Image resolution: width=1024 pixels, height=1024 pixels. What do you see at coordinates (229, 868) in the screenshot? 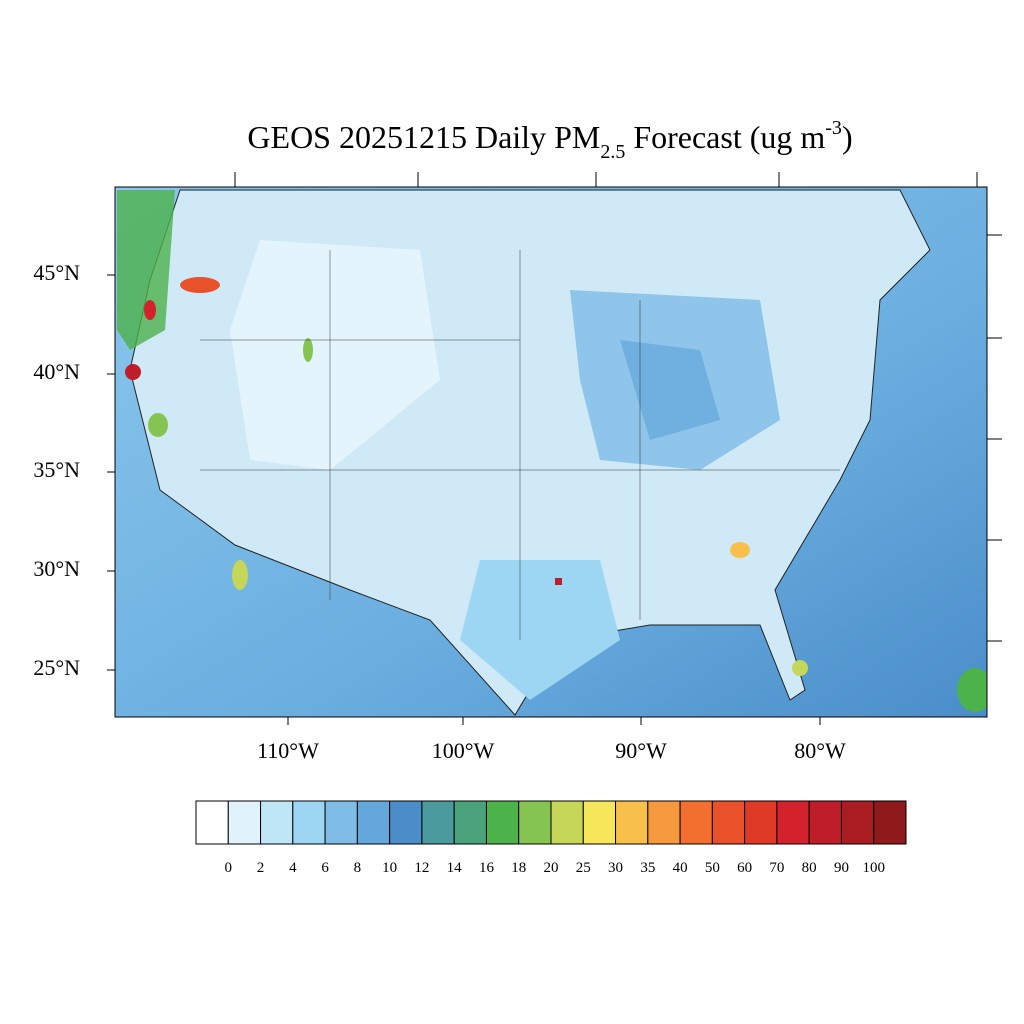
I see `colorbar-label: 0` at bounding box center [229, 868].